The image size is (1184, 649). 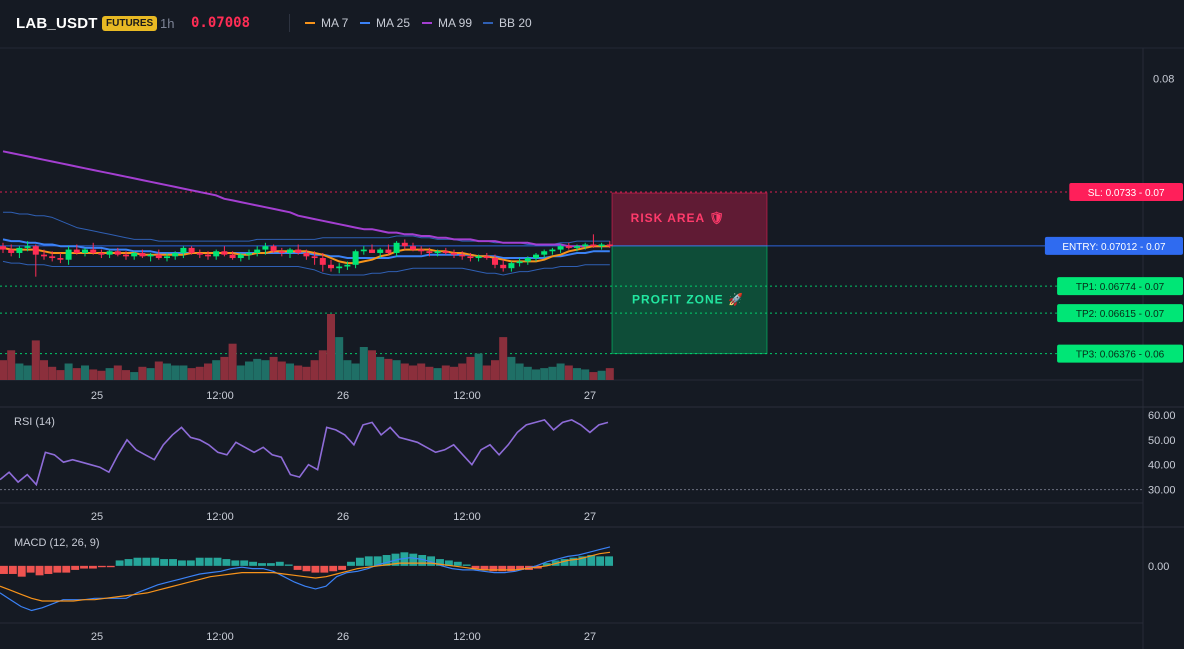 I want to click on legend-ma25: MA 25, so click(x=385, y=23).